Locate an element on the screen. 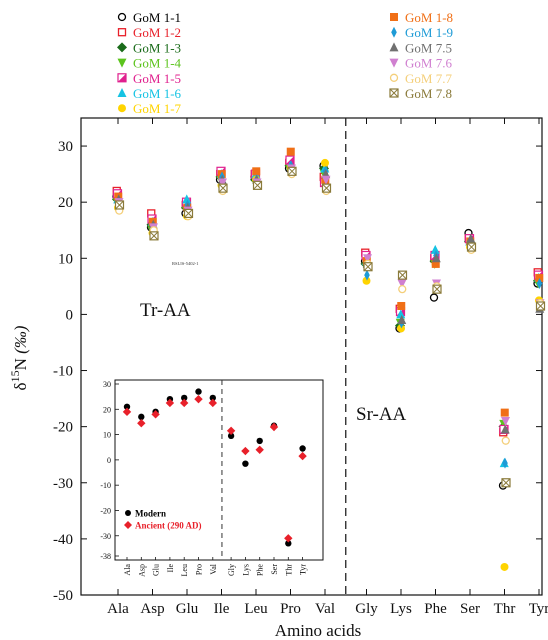 The width and height of the screenshot is (548, 640). legend-label-gom-1-2: GoM 1-2 is located at coordinates (157, 32).